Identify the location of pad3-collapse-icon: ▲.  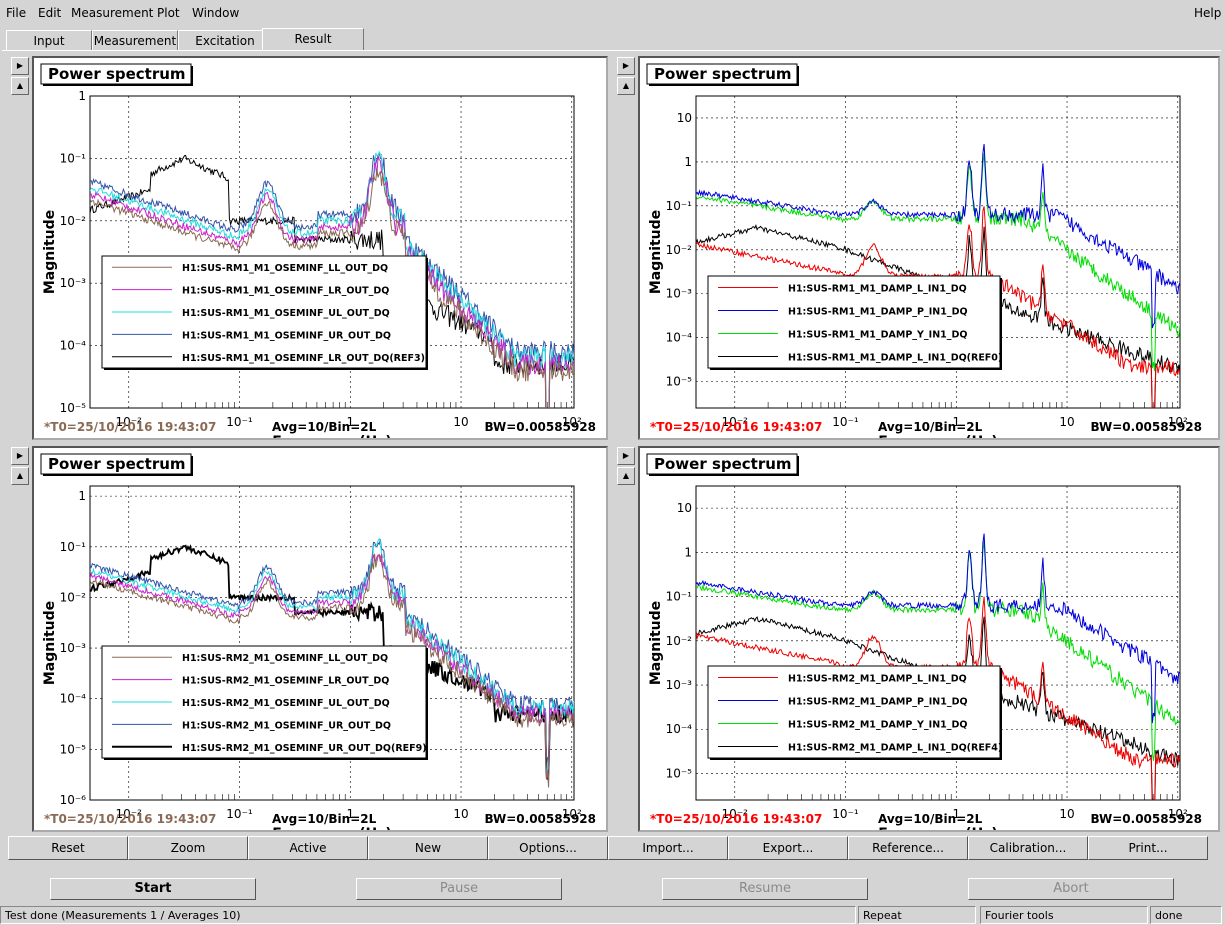
(20, 476).